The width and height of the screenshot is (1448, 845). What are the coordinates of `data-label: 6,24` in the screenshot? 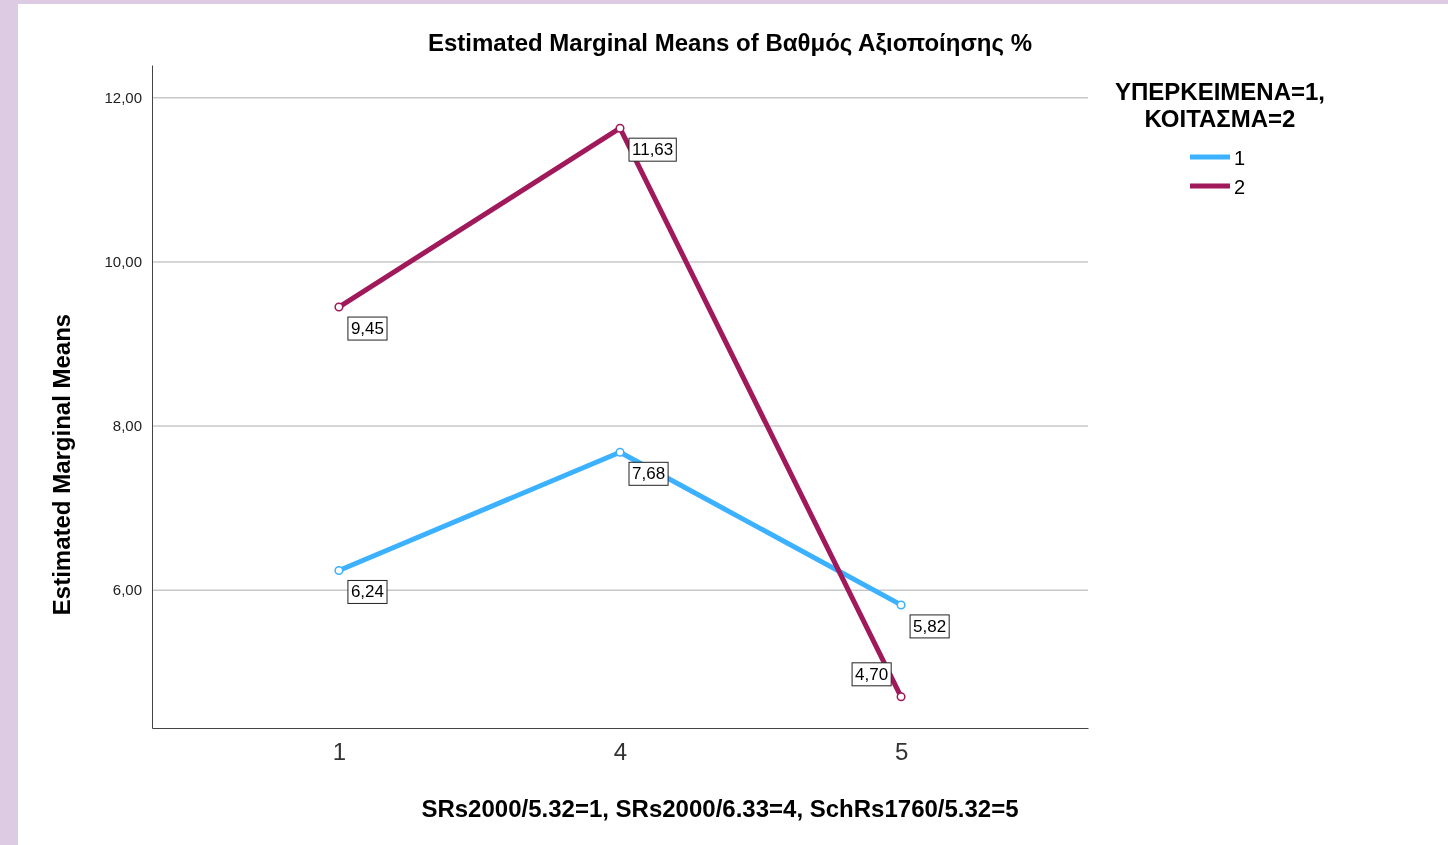 It's located at (367, 592).